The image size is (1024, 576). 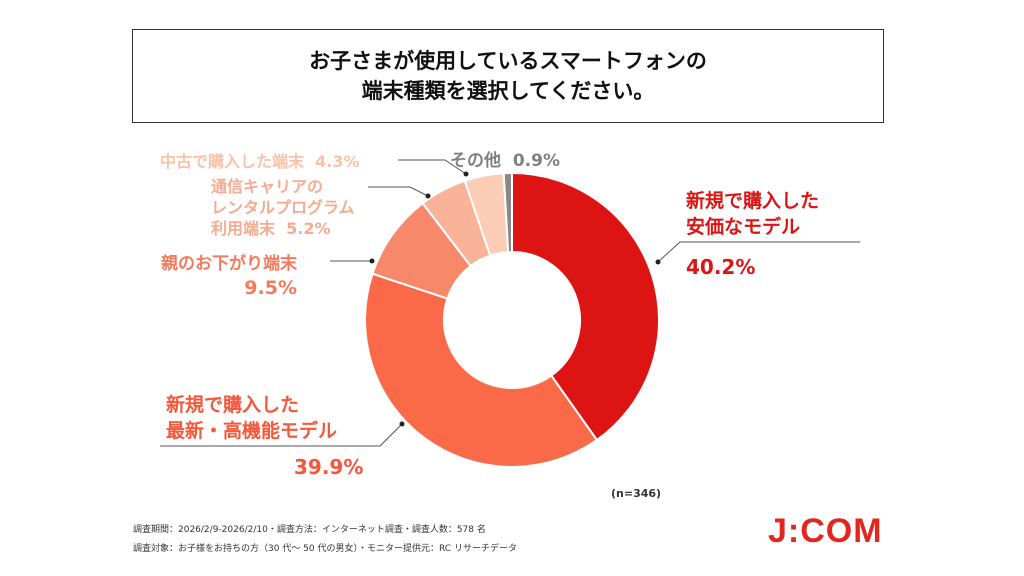 I want to click on value-label: 39.9%, so click(x=329, y=467).